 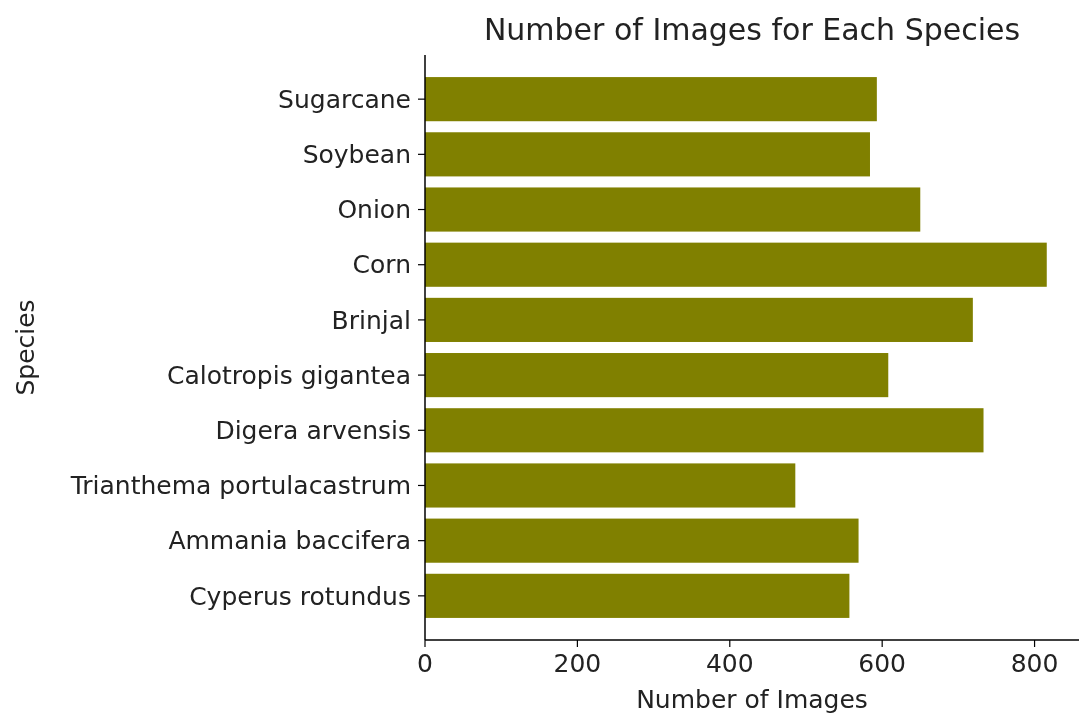 What do you see at coordinates (374, 210) in the screenshot?
I see `y-tick-label: Onion` at bounding box center [374, 210].